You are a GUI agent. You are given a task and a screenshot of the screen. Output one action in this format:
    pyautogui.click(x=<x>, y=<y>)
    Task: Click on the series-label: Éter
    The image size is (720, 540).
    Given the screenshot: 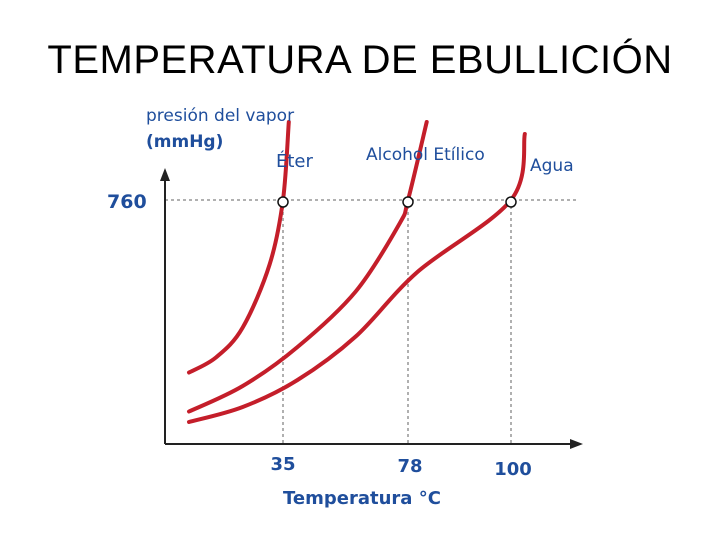 What is the action you would take?
    pyautogui.click(x=295, y=161)
    